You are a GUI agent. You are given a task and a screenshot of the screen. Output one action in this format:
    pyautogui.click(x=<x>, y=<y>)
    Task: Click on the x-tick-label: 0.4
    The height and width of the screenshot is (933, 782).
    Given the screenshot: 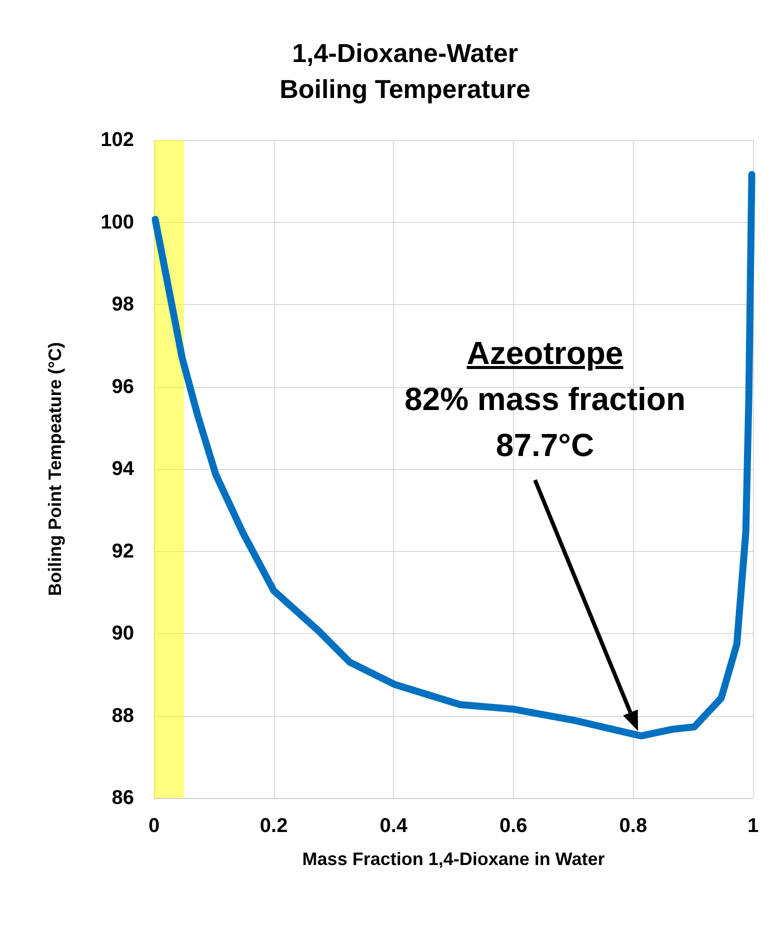 What is the action you would take?
    pyautogui.click(x=394, y=826)
    